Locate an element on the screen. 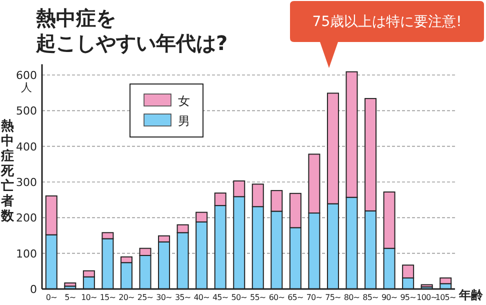 This screenshot has height=305, width=486. x-tick-label: 70~ is located at coordinates (314, 297).